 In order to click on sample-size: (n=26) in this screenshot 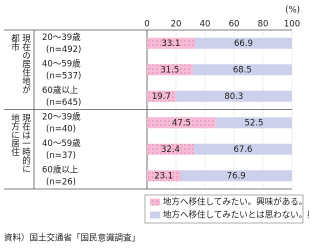, I will do `click(61, 182)`.